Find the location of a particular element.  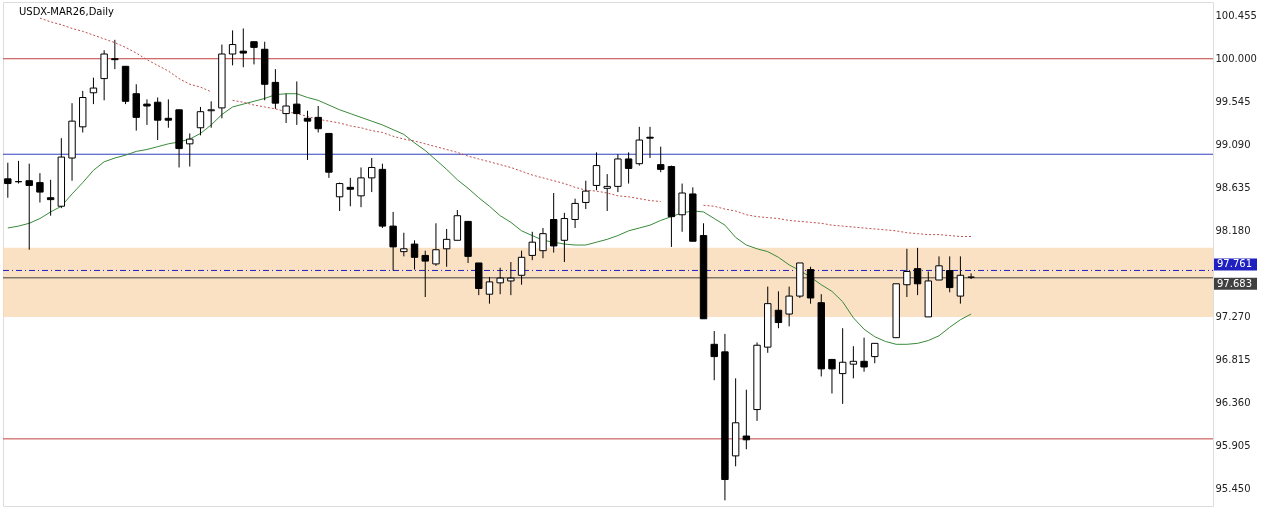

y-tick-label: 98.635 is located at coordinates (1233, 188).